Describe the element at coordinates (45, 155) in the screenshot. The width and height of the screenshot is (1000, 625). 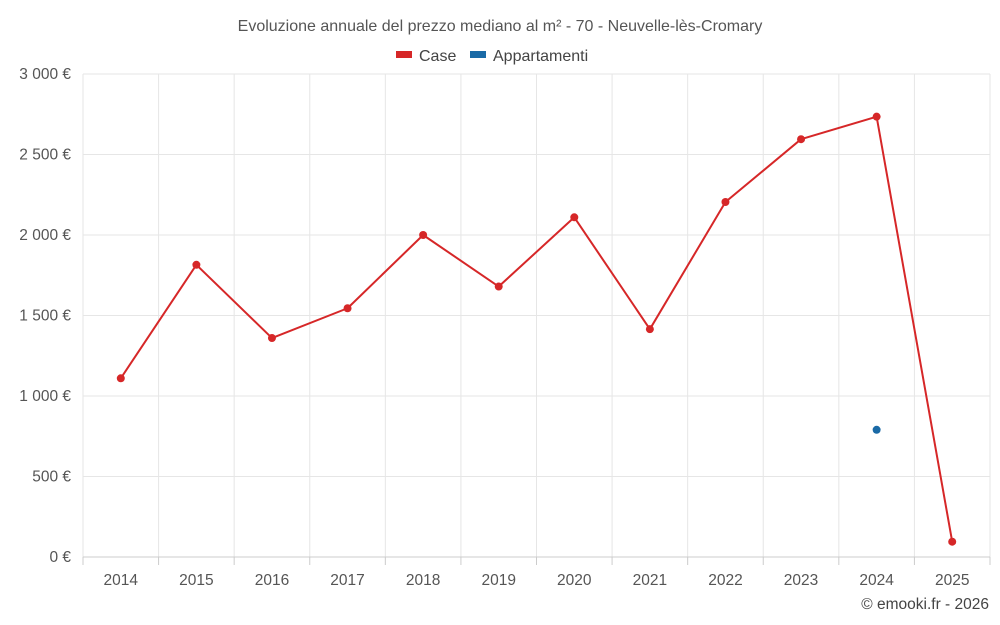
I see `y-tick-label: 2 500 €` at that location.